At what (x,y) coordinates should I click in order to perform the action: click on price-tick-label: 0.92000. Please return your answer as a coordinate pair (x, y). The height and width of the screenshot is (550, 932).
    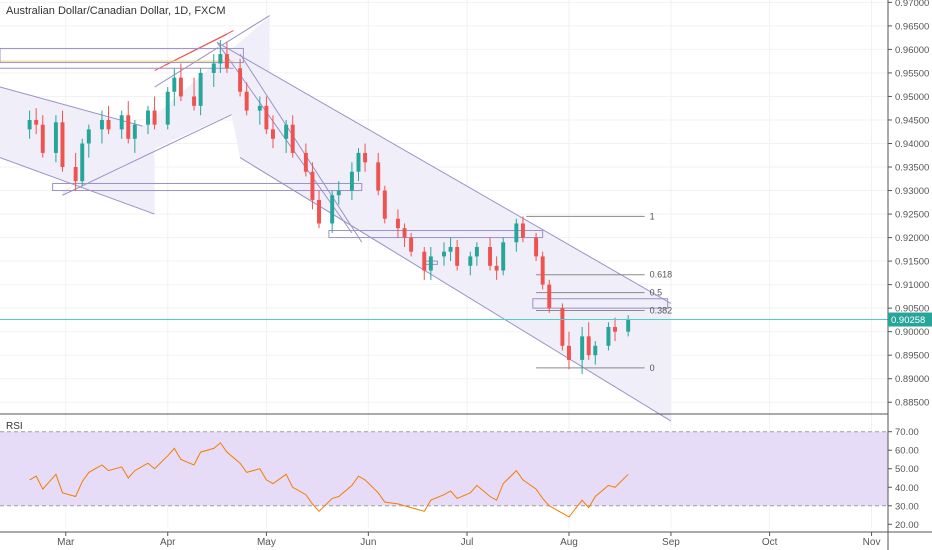
    Looking at the image, I should click on (912, 238).